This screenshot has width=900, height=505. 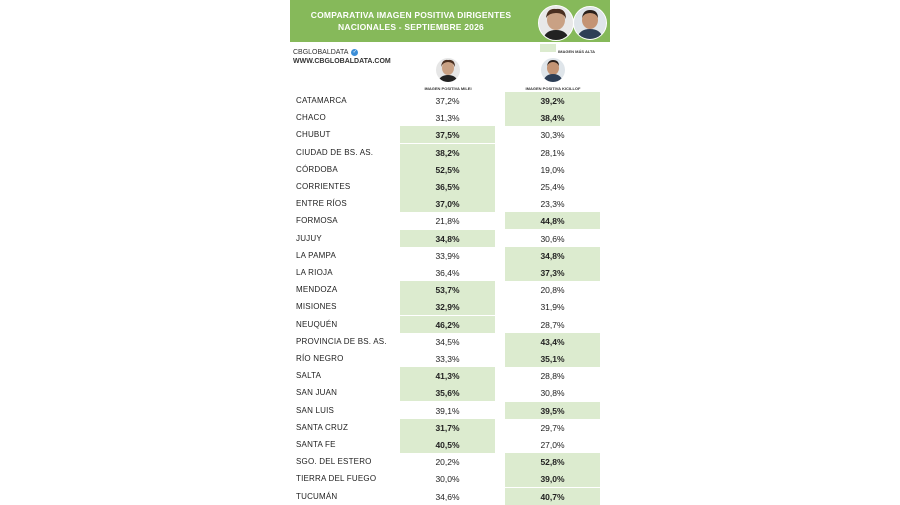 I want to click on table-row: FORMOSA 21,8% 44,8%, so click(x=450, y=221).